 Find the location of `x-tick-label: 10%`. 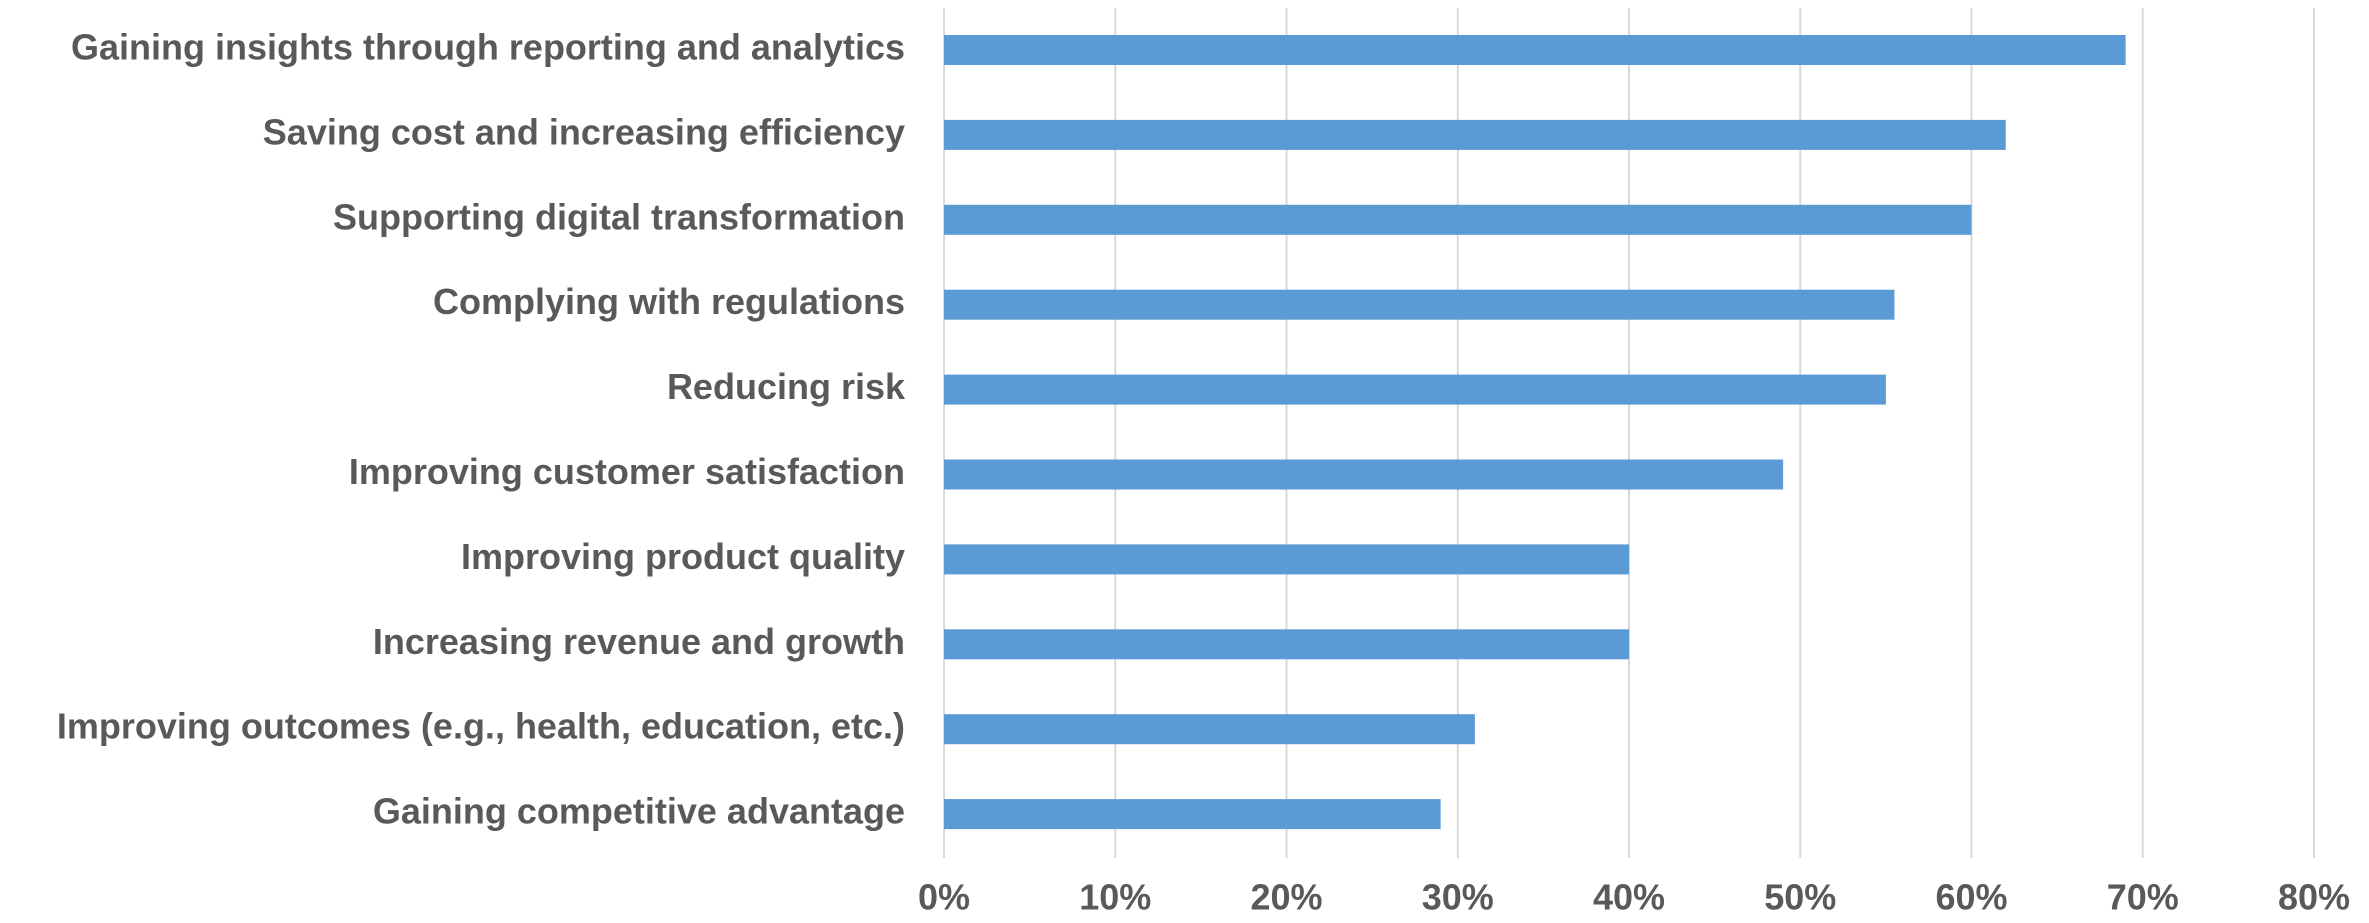

x-tick-label: 10% is located at coordinates (1115, 897).